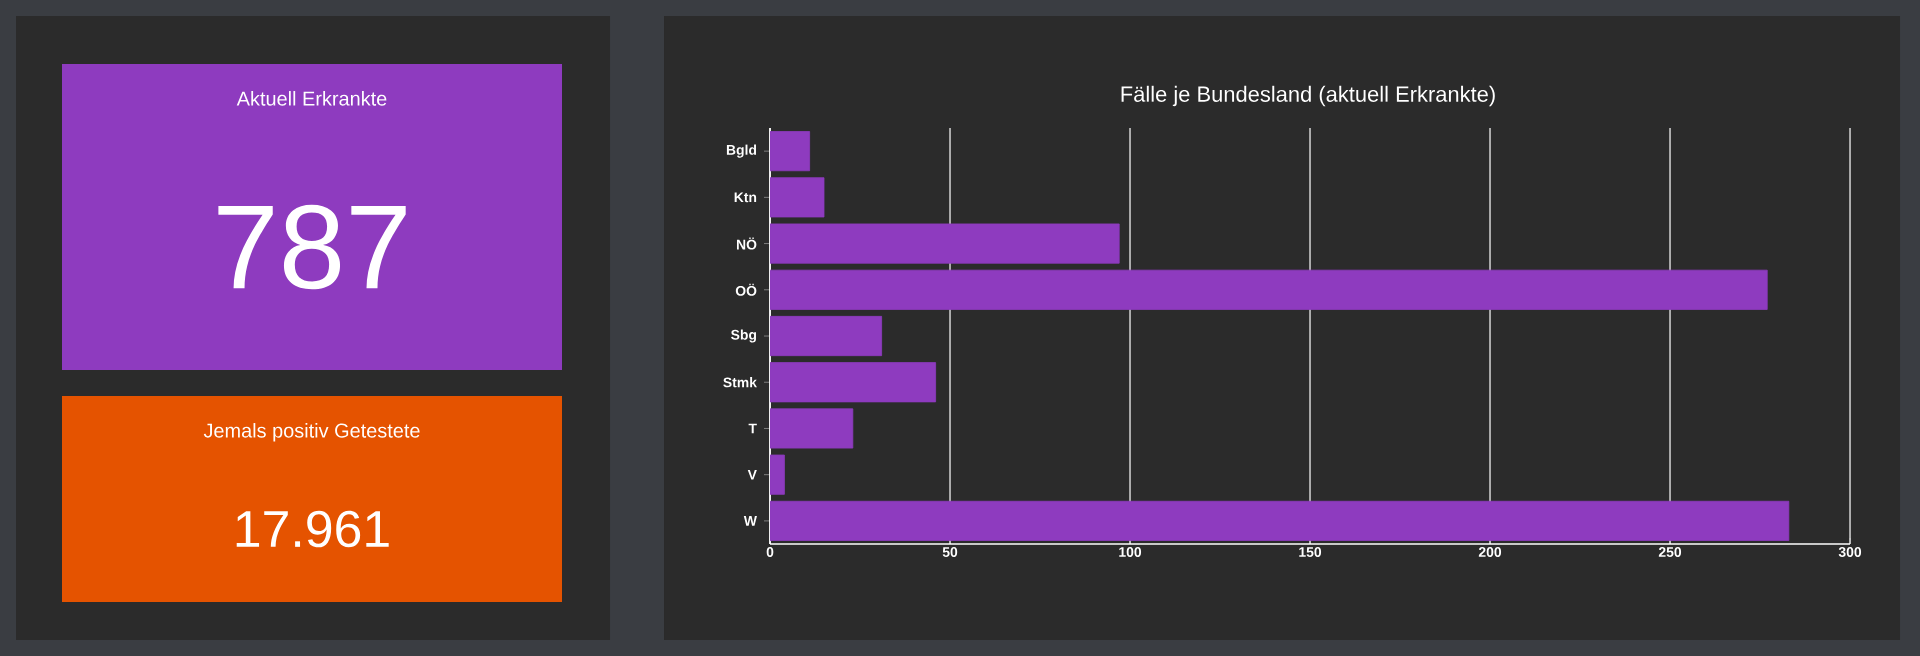 The height and width of the screenshot is (656, 1920). What do you see at coordinates (311, 432) in the screenshot?
I see `text: Jemals positiv Getestete` at bounding box center [311, 432].